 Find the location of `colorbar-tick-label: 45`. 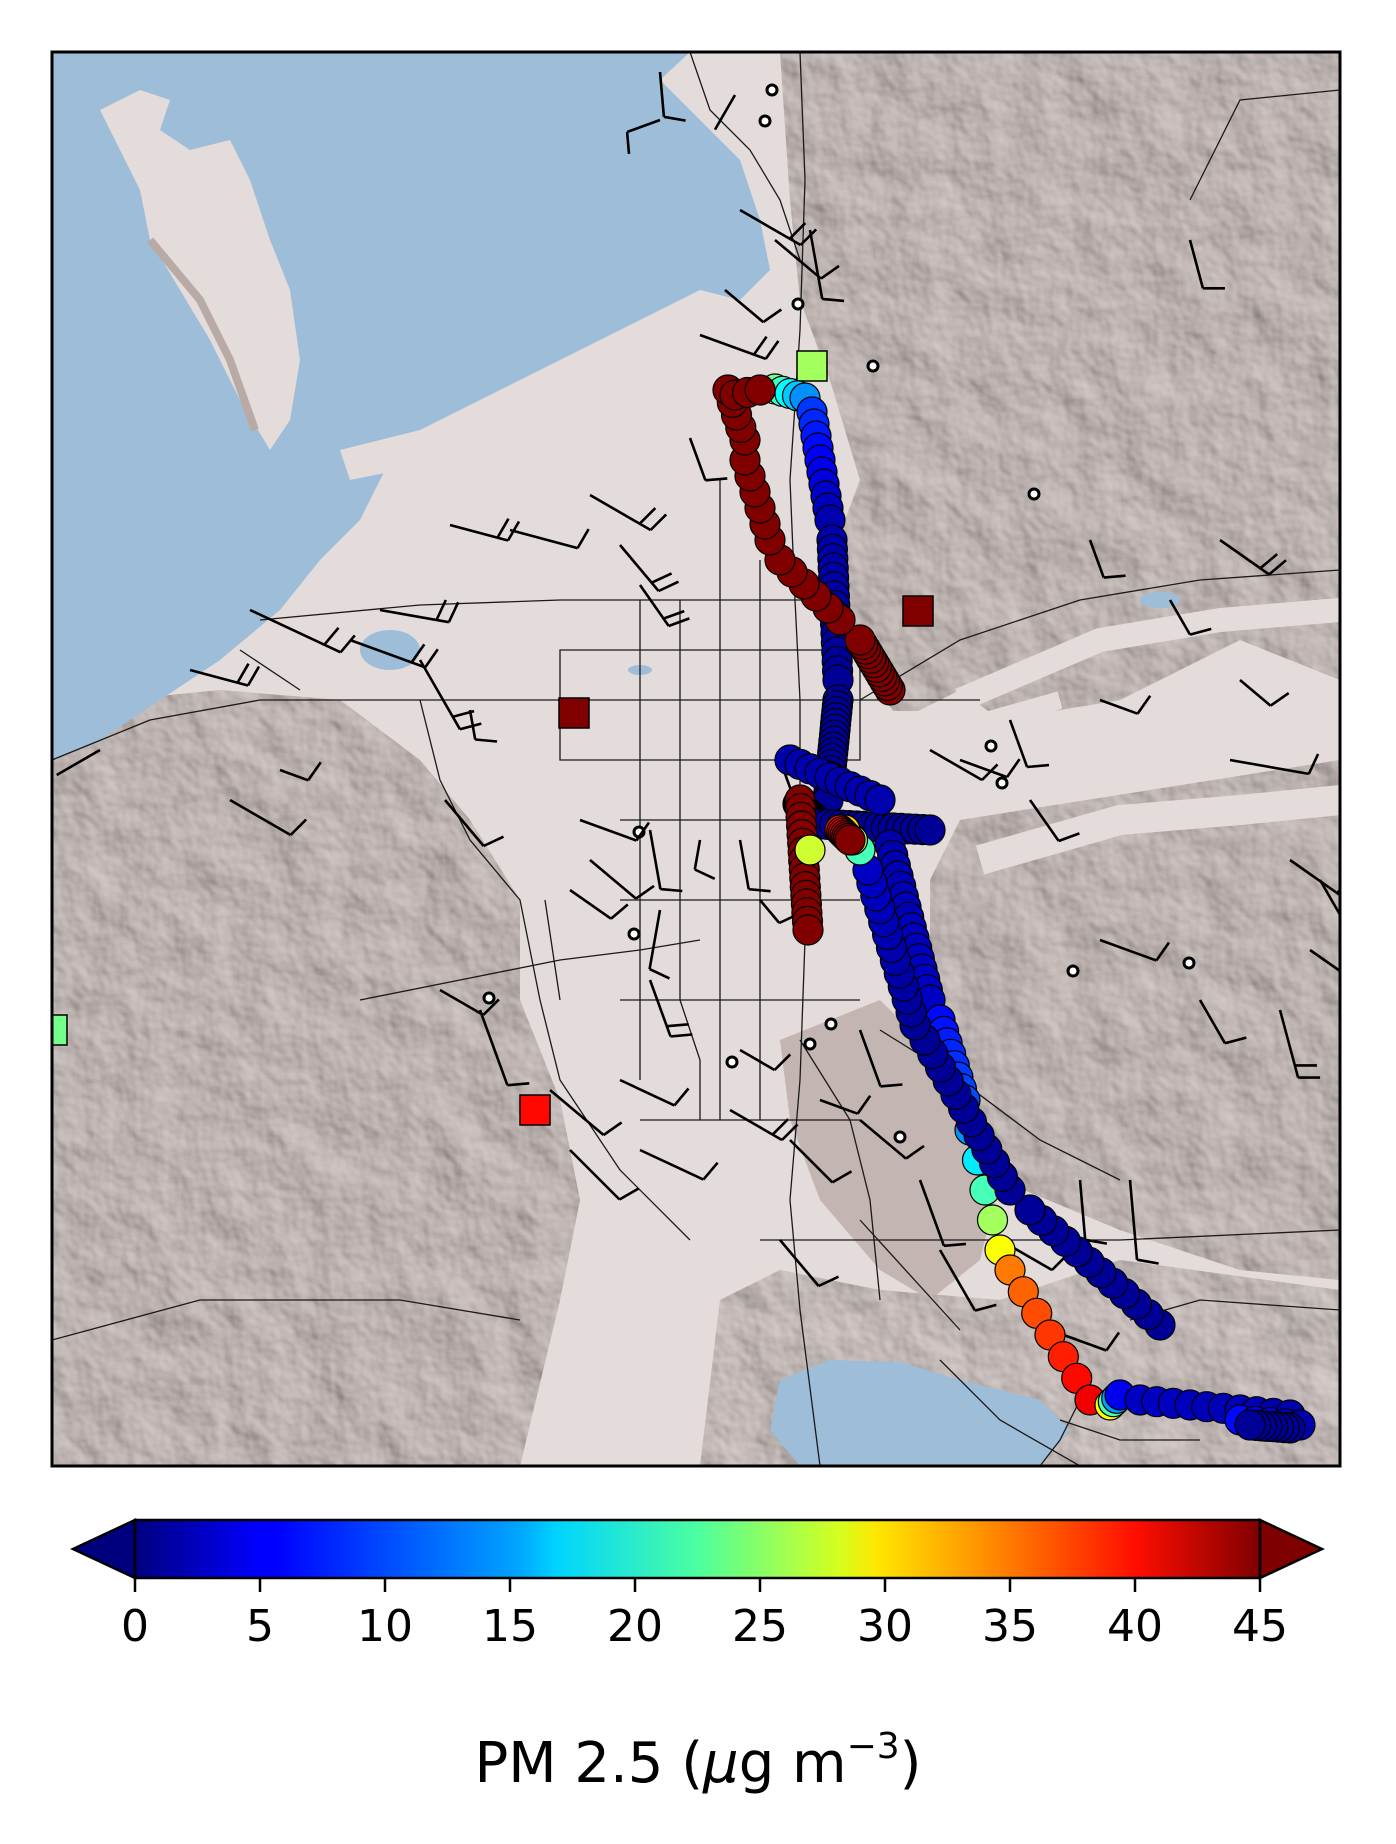

colorbar-tick-label: 45 is located at coordinates (1260, 1626).